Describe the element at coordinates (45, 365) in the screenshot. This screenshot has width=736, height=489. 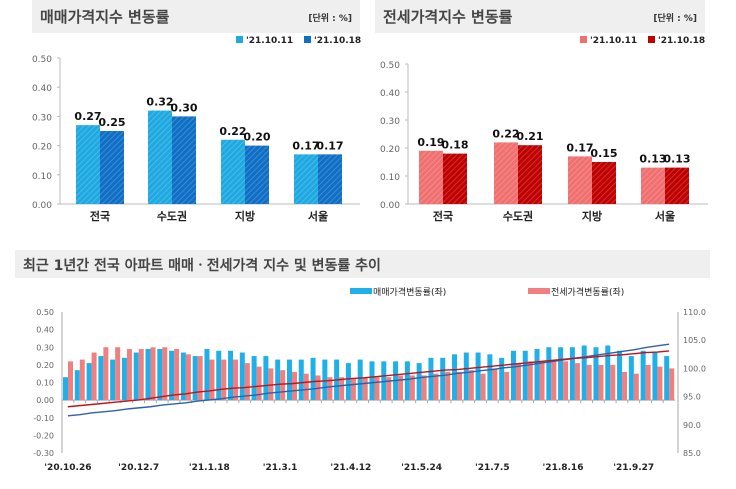
I see `left-tick-label: 0.20` at that location.